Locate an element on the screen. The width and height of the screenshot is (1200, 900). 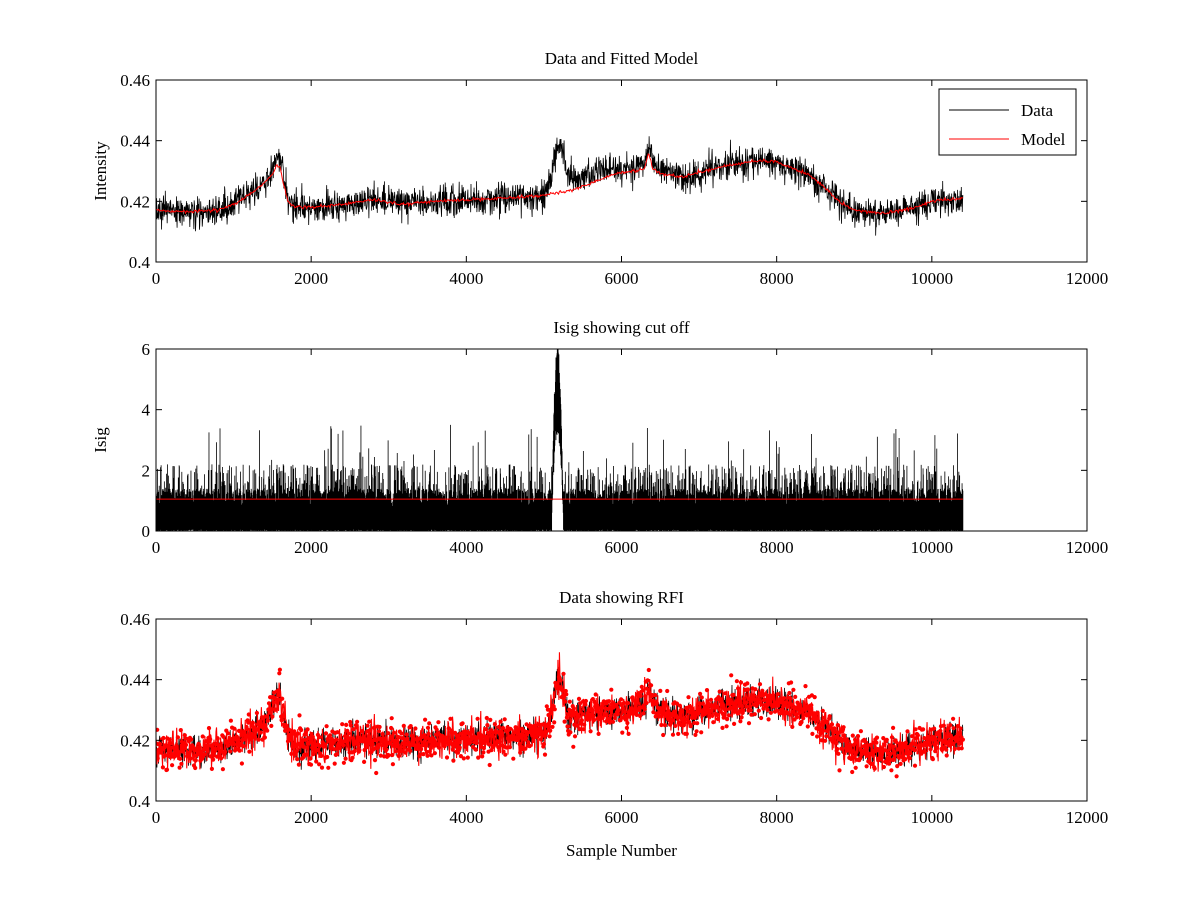
x-tick-label: 6000 is located at coordinates (622, 817).